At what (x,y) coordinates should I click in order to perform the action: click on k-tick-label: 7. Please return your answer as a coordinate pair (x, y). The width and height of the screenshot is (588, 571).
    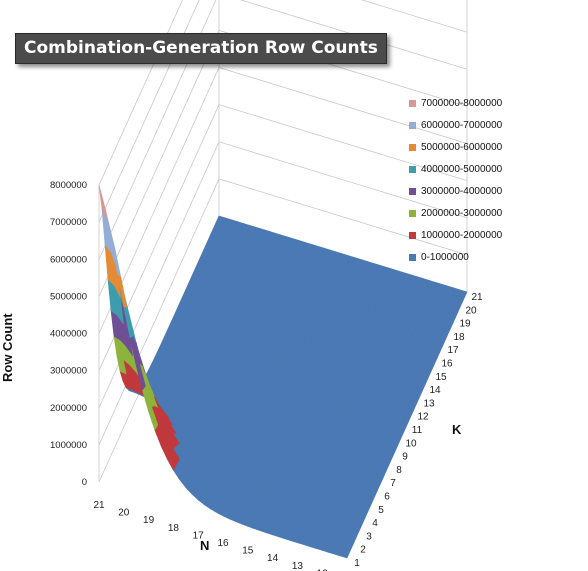
    Looking at the image, I should click on (393, 483).